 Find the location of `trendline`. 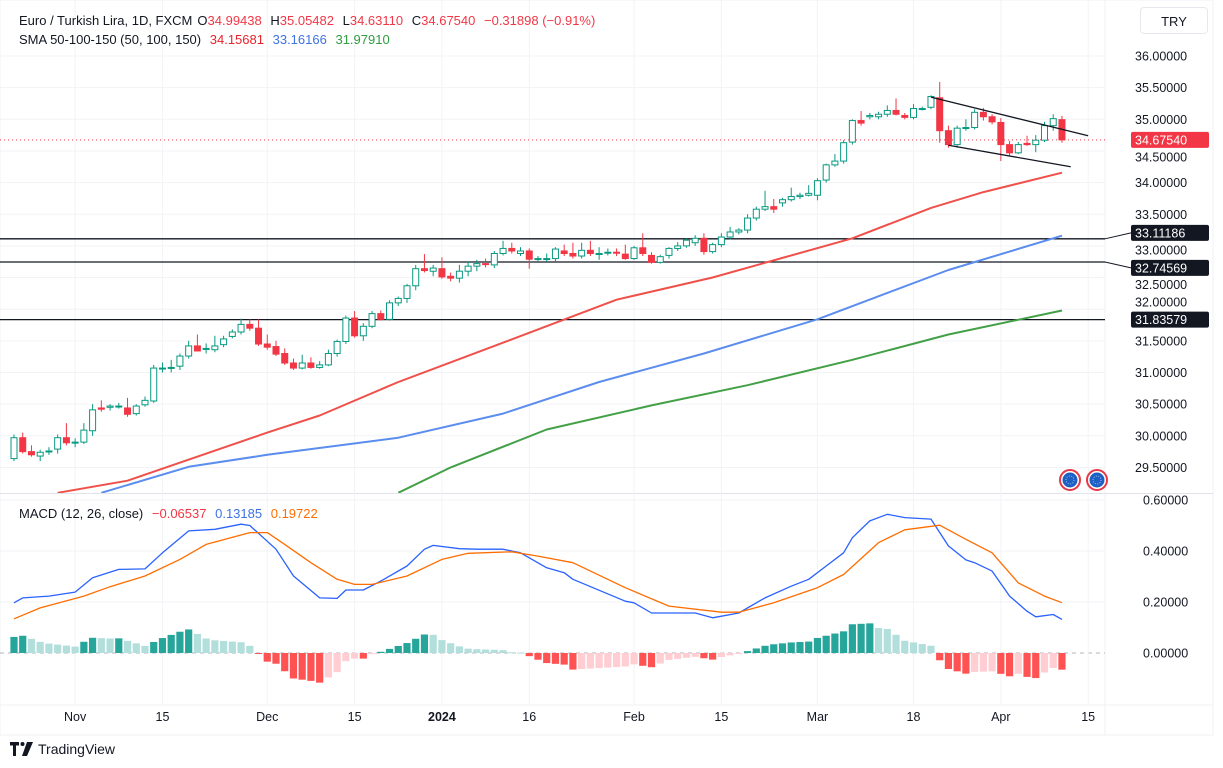

trendline is located at coordinates (1009, 116).